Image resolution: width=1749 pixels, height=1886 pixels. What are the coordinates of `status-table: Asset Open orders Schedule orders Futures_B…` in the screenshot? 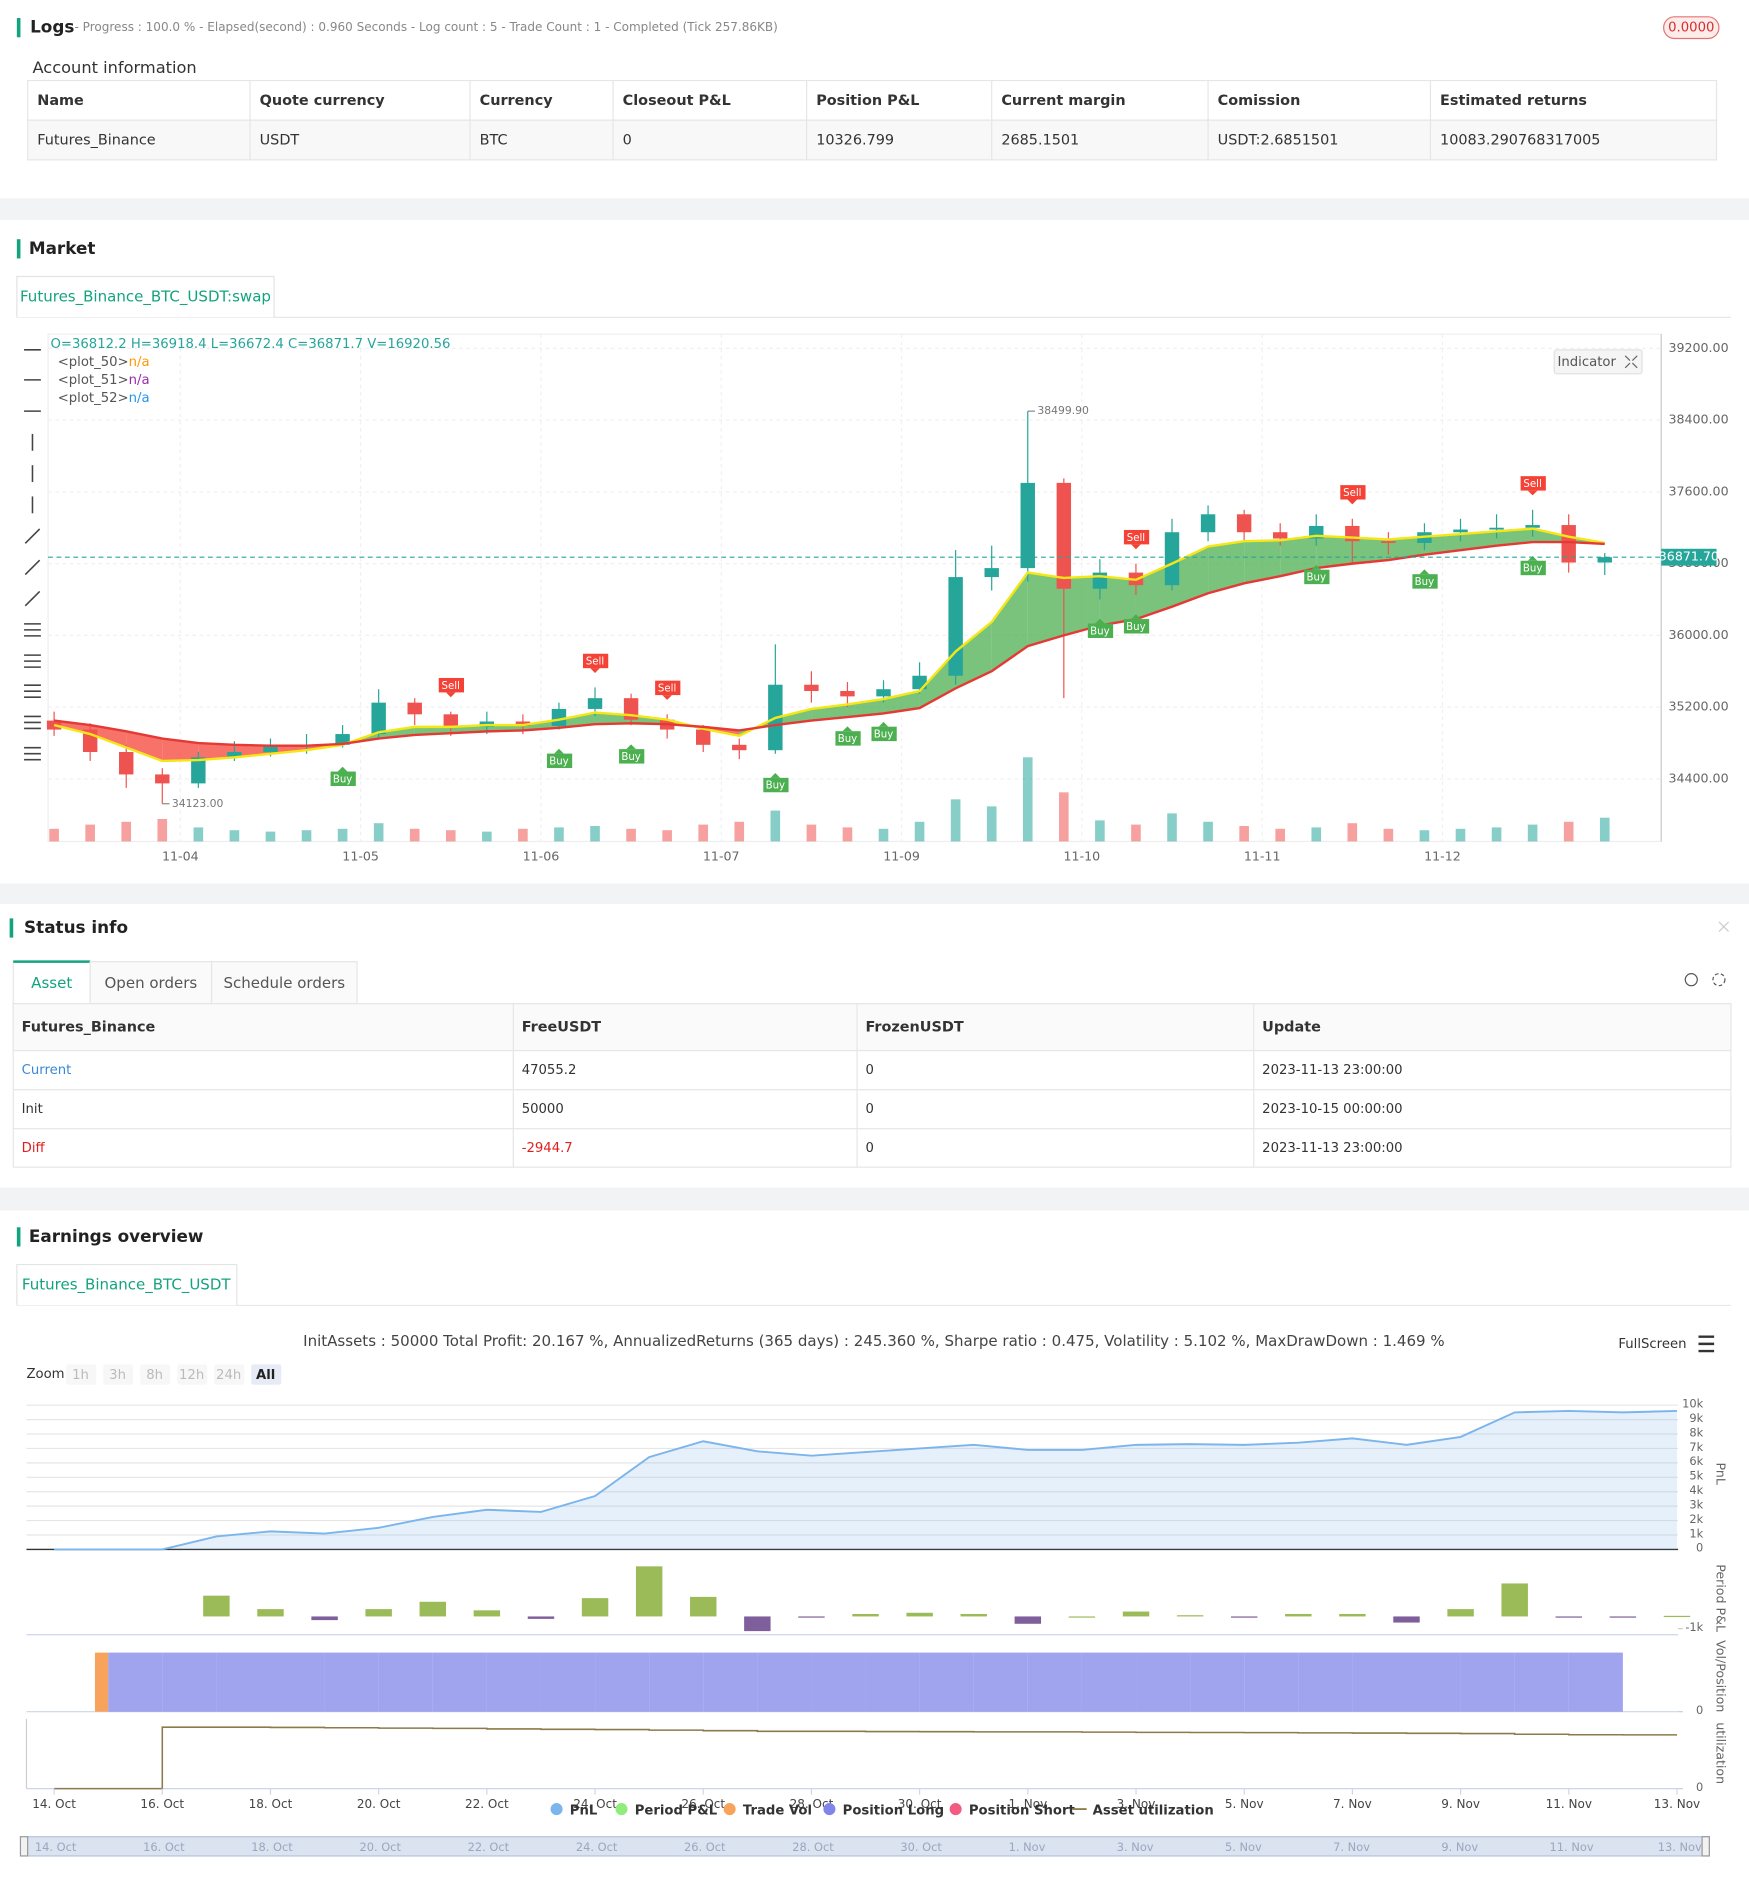 It's located at (872, 1064).